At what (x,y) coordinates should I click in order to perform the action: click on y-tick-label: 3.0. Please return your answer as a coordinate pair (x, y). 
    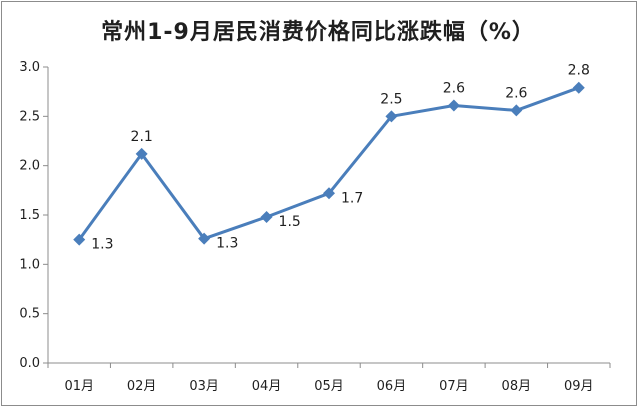
    Looking at the image, I should click on (29, 67).